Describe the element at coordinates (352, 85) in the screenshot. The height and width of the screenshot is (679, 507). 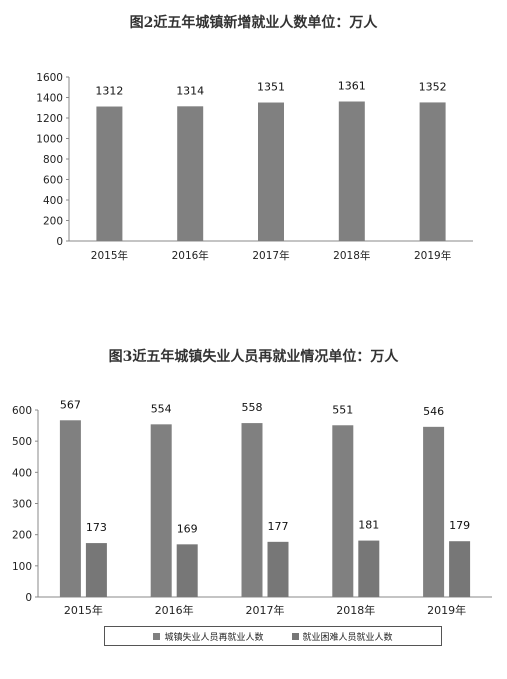
I see `chart1-data-label: 1361` at that location.